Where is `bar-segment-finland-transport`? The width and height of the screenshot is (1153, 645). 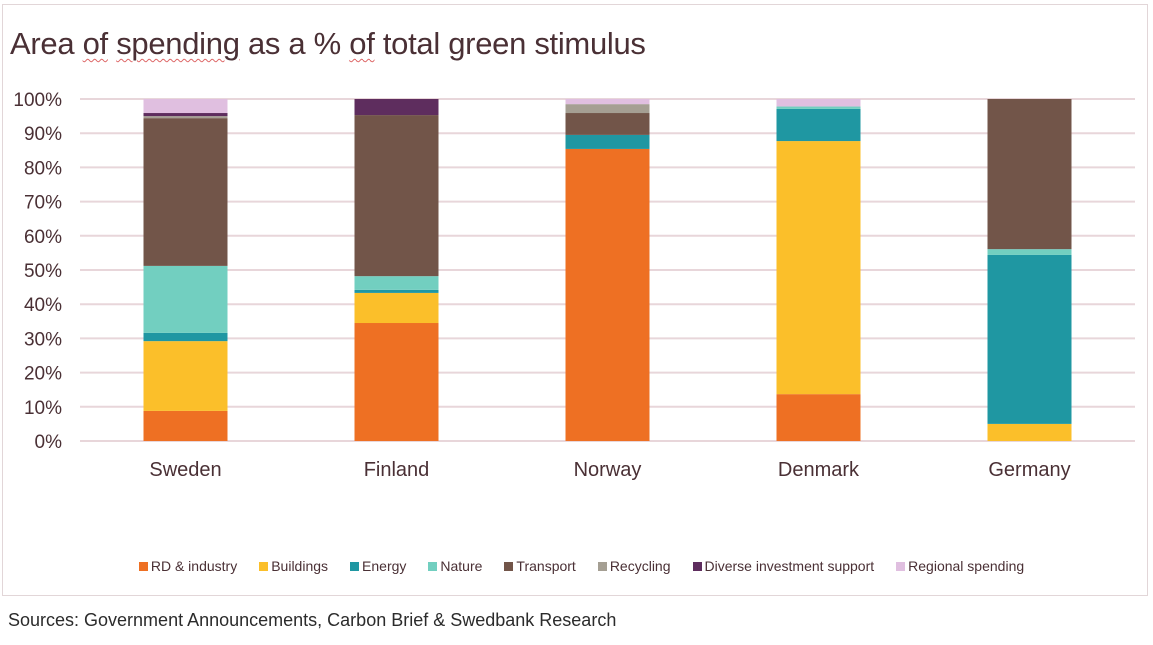 bar-segment-finland-transport is located at coordinates (396, 196).